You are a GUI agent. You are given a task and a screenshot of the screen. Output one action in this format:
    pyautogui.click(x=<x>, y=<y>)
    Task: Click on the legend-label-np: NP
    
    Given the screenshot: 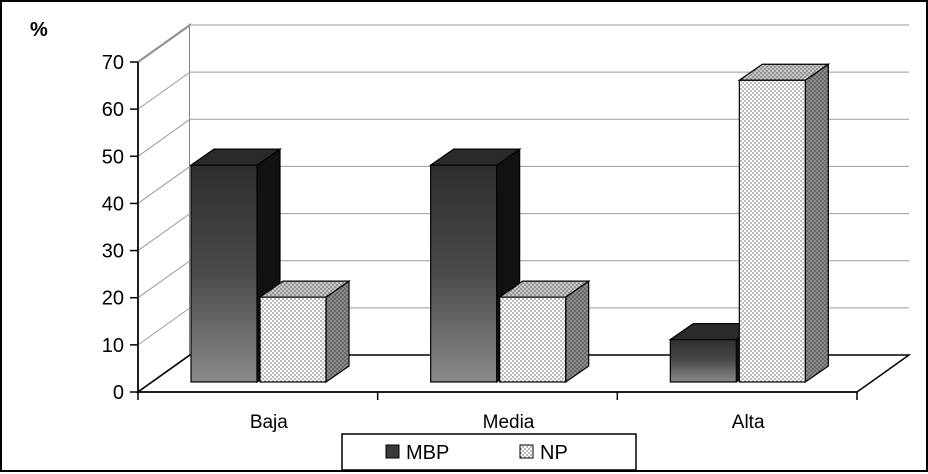 What is the action you would take?
    pyautogui.click(x=554, y=453)
    